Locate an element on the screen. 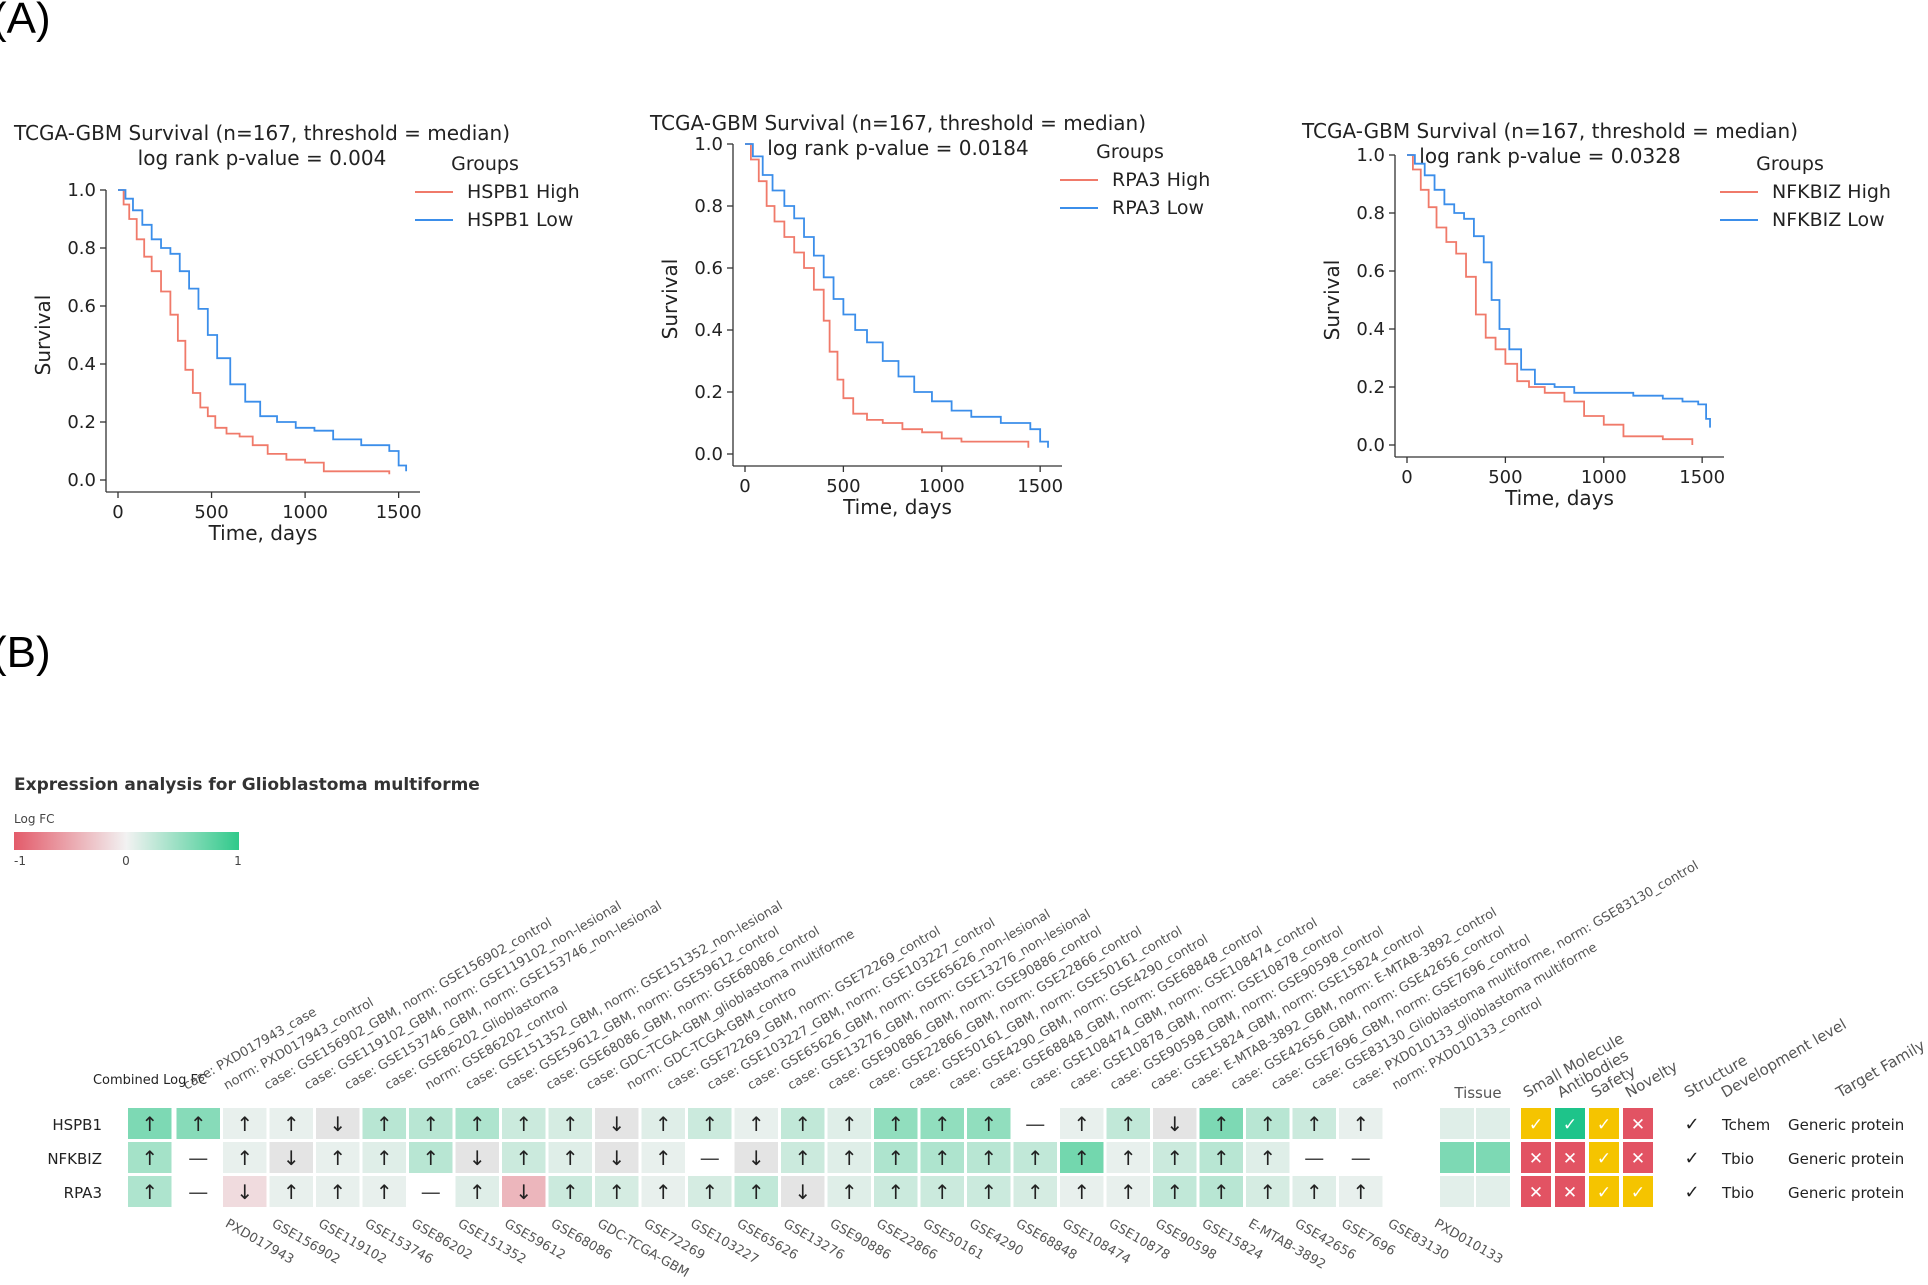 The image size is (1928, 1285). cross-icon is located at coordinates (1536, 1191).